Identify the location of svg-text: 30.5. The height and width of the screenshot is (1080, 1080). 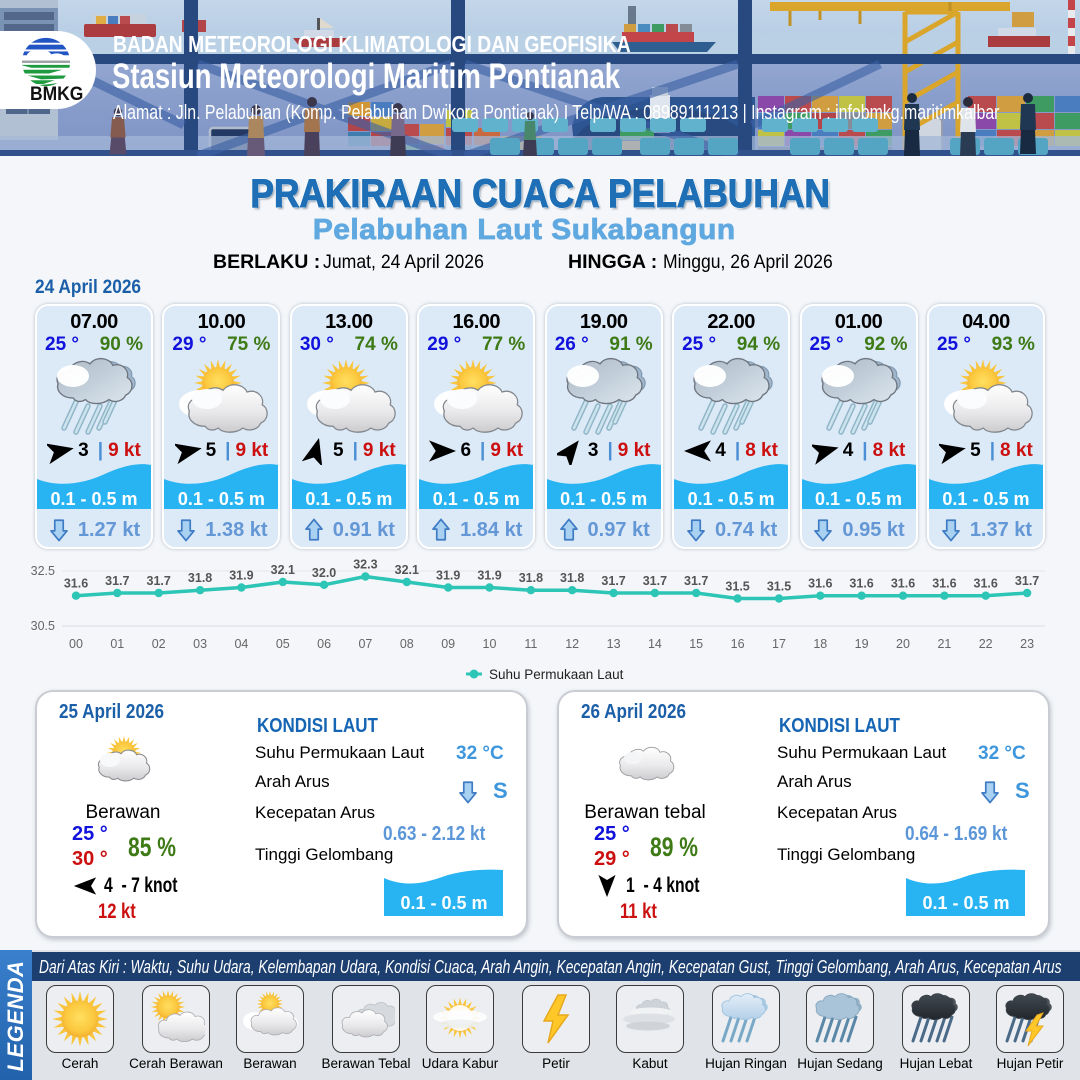
(43, 626).